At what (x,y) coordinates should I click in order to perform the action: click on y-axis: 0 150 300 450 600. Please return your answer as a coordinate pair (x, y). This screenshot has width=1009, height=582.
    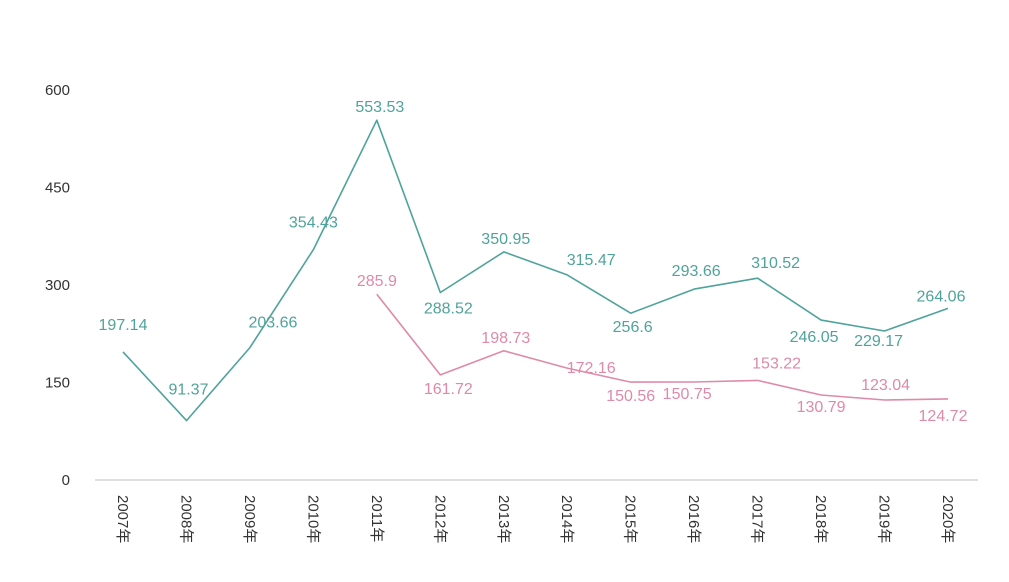
    Looking at the image, I should click on (57, 285).